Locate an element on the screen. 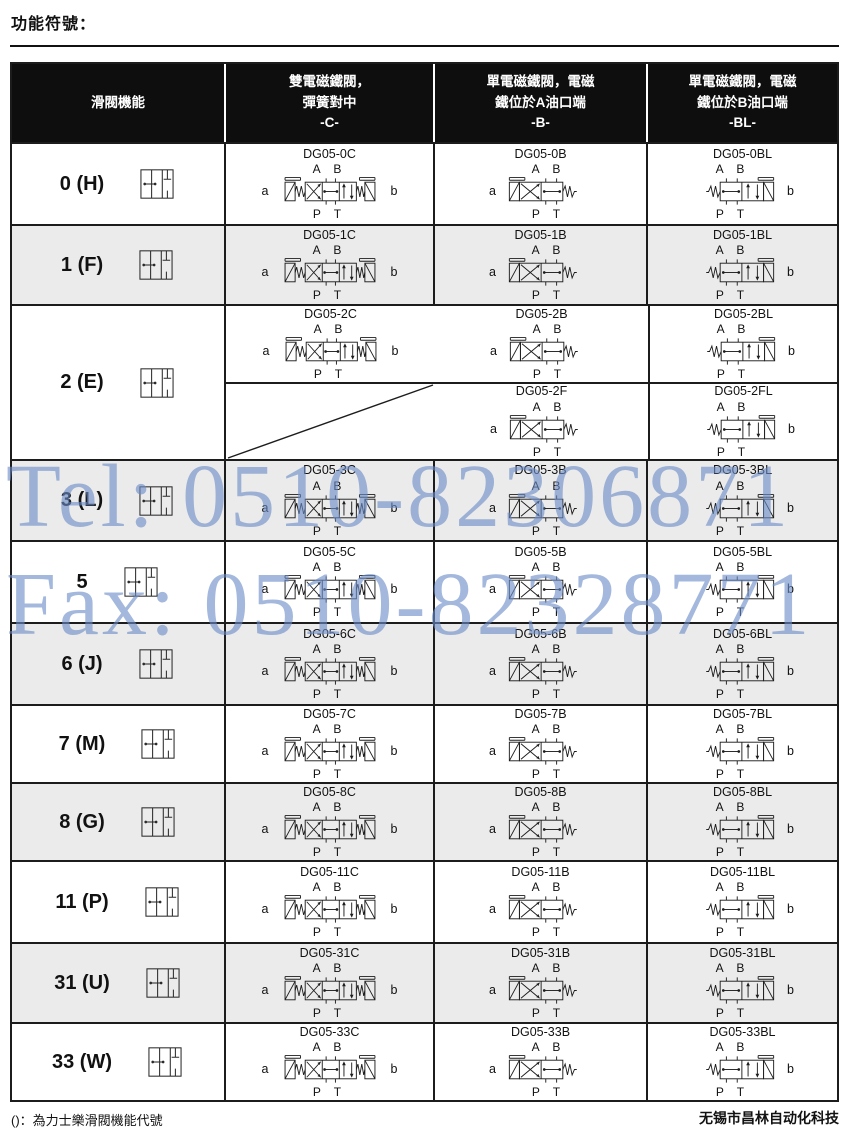 This screenshot has width=850, height=1148. header-code: -B- is located at coordinates (540, 123).